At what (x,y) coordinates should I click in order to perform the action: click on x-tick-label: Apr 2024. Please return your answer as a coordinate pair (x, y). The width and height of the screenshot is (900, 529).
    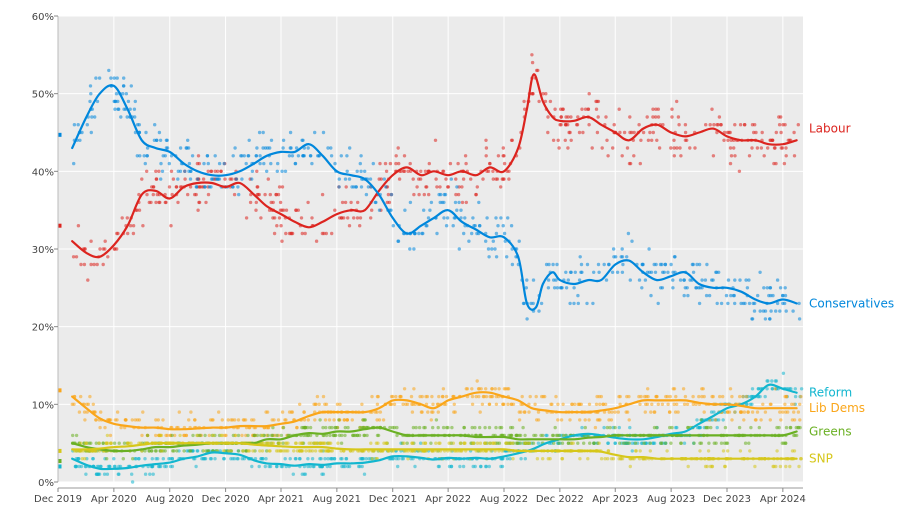
    Looking at the image, I should click on (783, 499).